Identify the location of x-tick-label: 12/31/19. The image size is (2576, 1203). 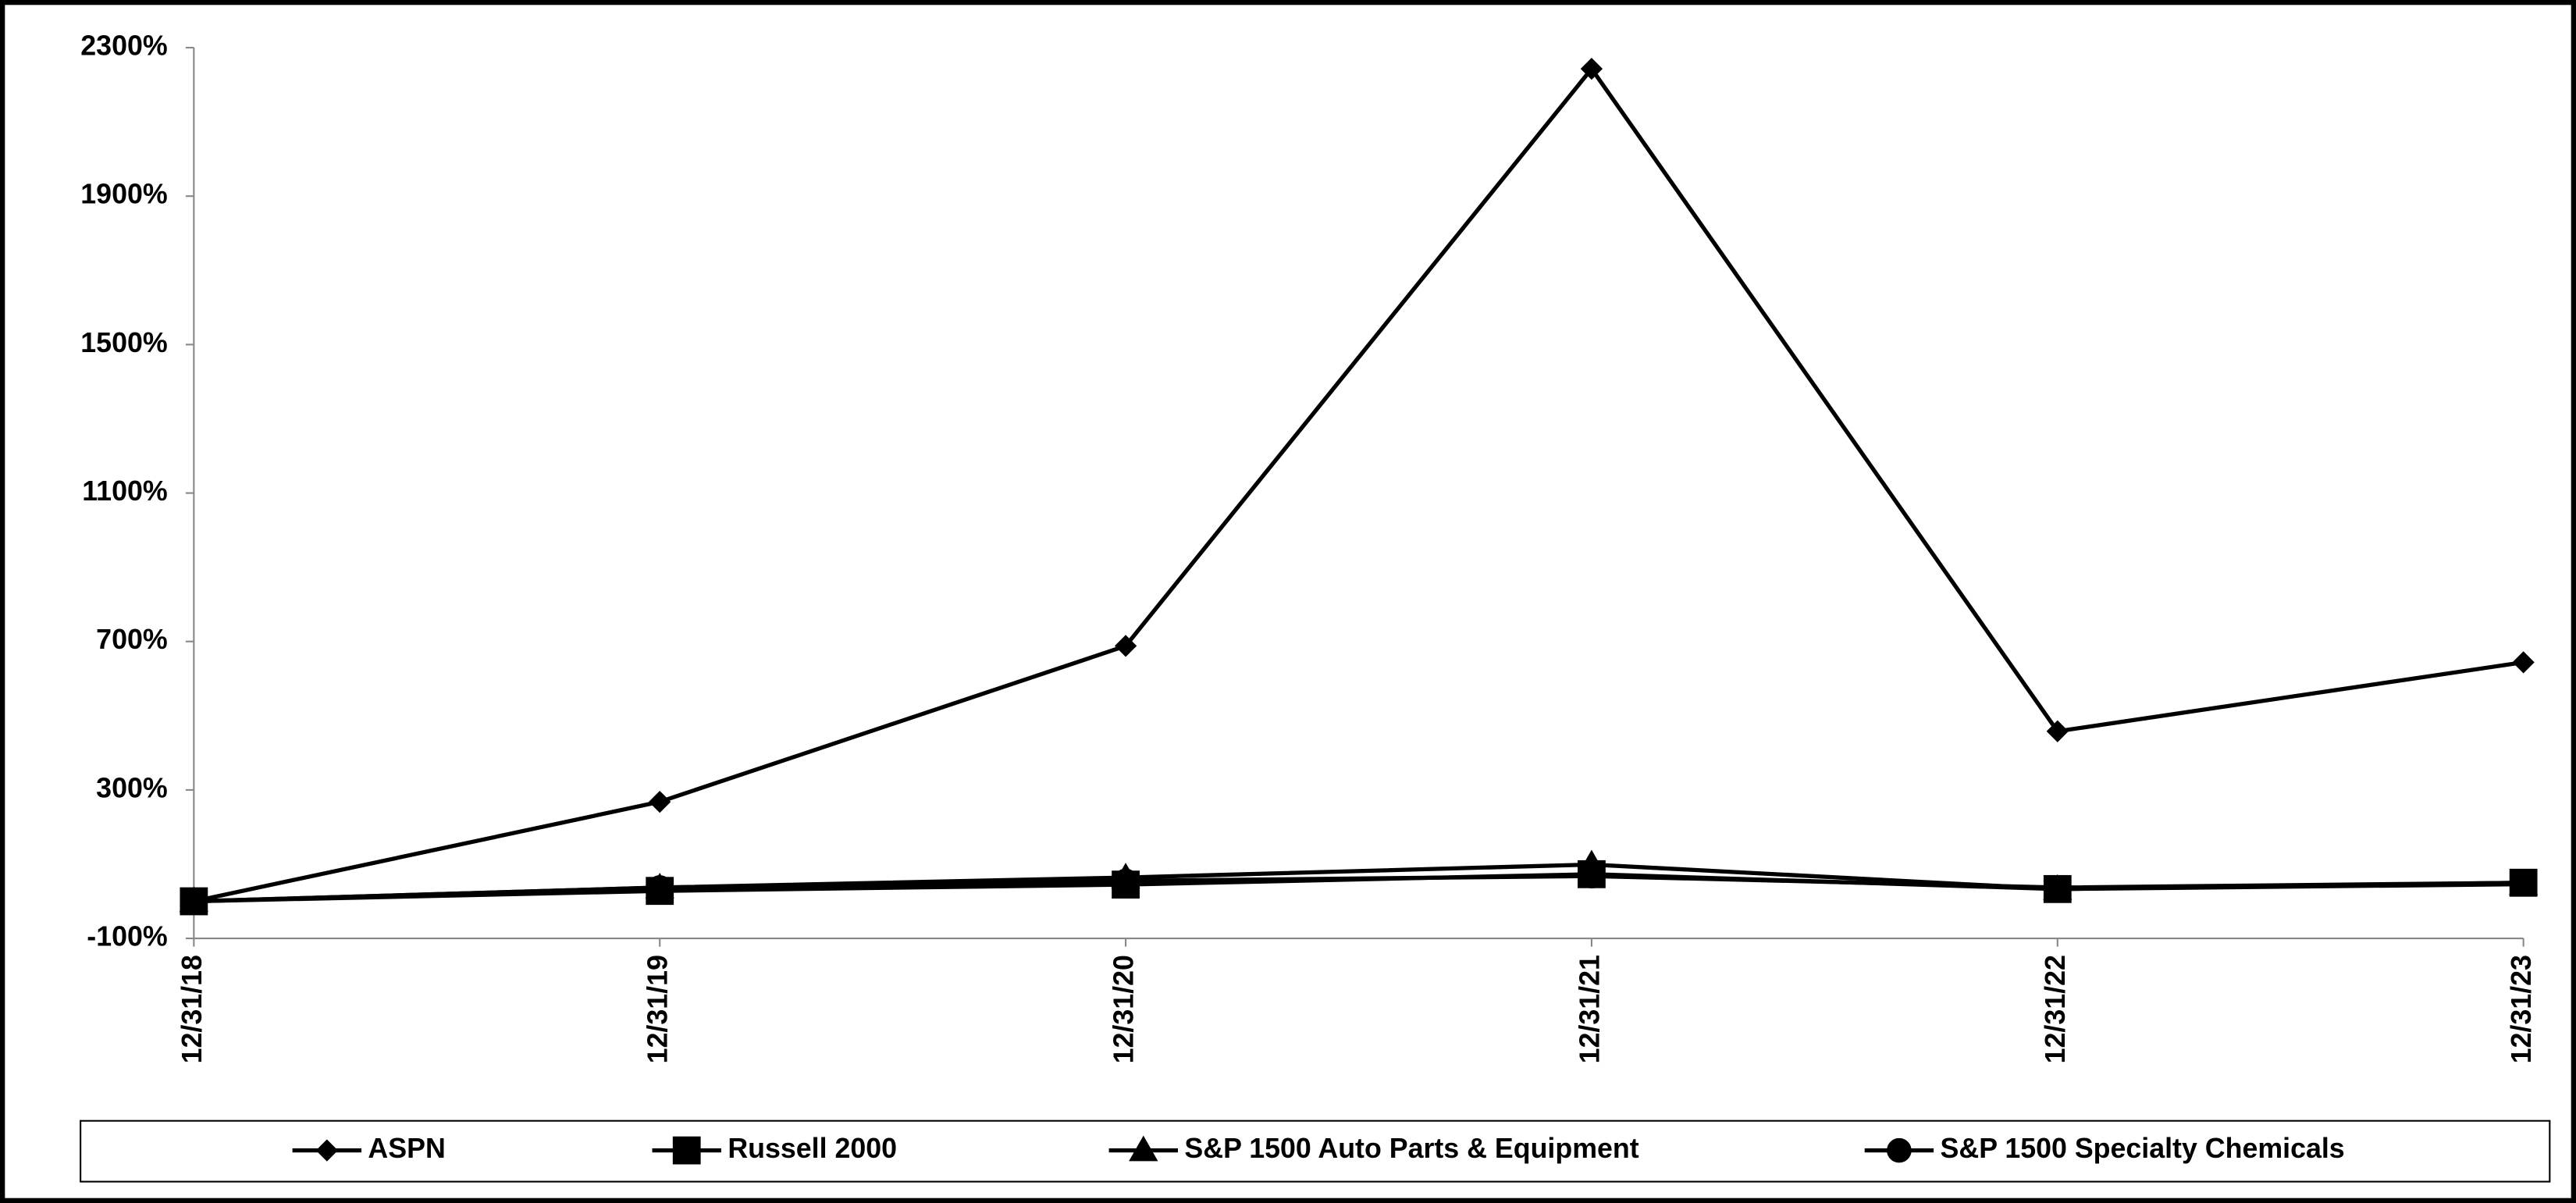
(658, 1009).